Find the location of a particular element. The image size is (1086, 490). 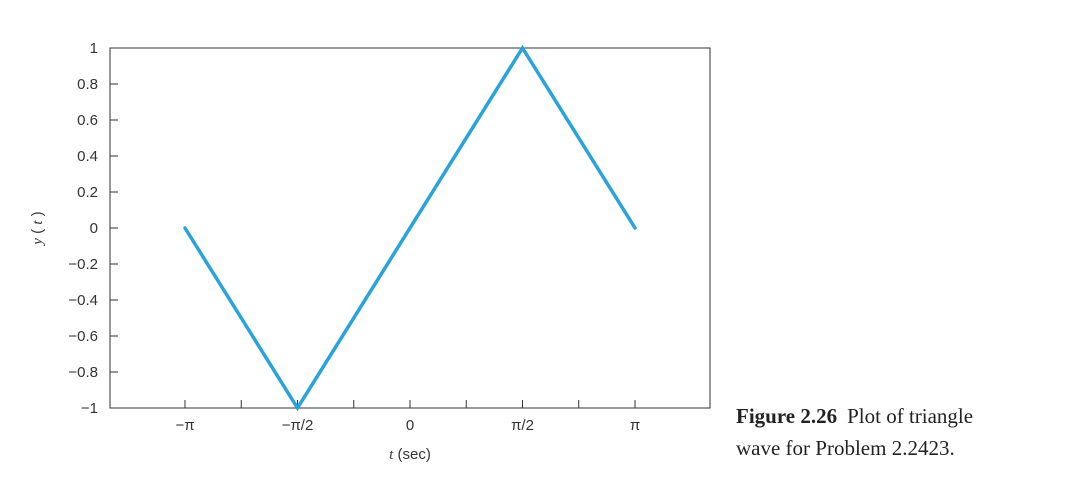

x-axis-label: t (sec) is located at coordinates (410, 454).